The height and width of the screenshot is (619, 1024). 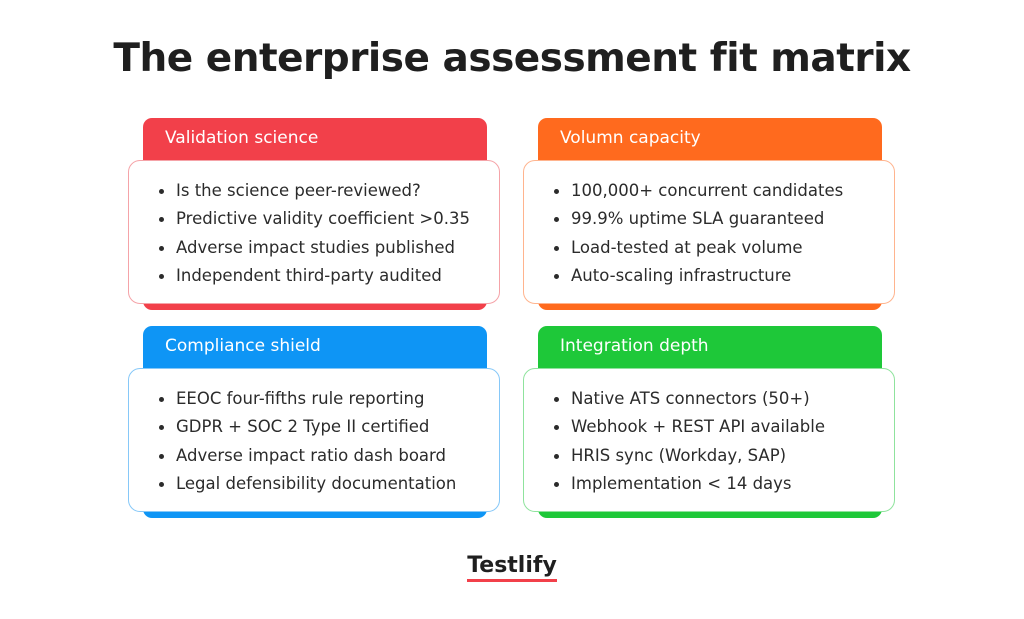 I want to click on card-title: Volumn capacity, so click(x=630, y=138).